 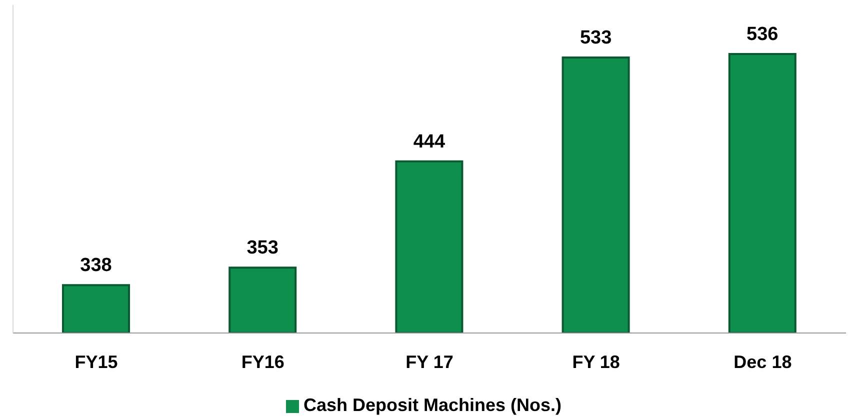 What do you see at coordinates (430, 362) in the screenshot?
I see `x-tick-label: FY 17` at bounding box center [430, 362].